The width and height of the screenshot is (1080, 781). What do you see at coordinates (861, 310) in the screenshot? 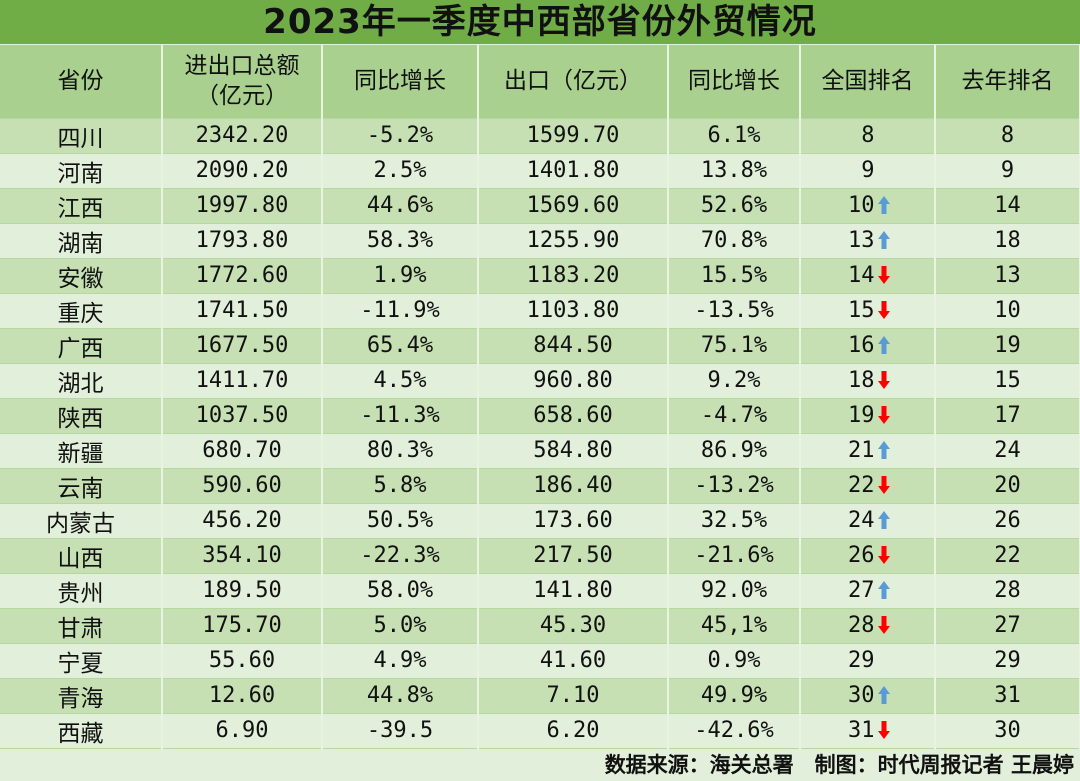
I see `rank-value: 15` at bounding box center [861, 310].